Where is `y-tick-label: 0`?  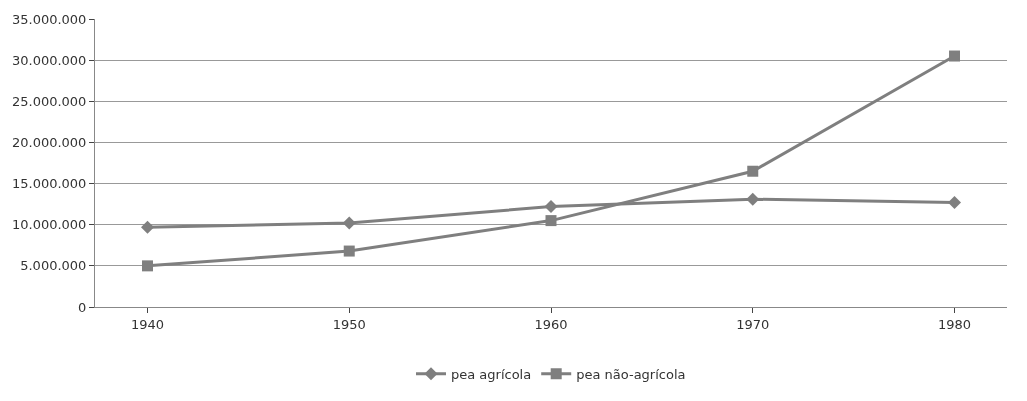
y-tick-label: 0 is located at coordinates (82, 307).